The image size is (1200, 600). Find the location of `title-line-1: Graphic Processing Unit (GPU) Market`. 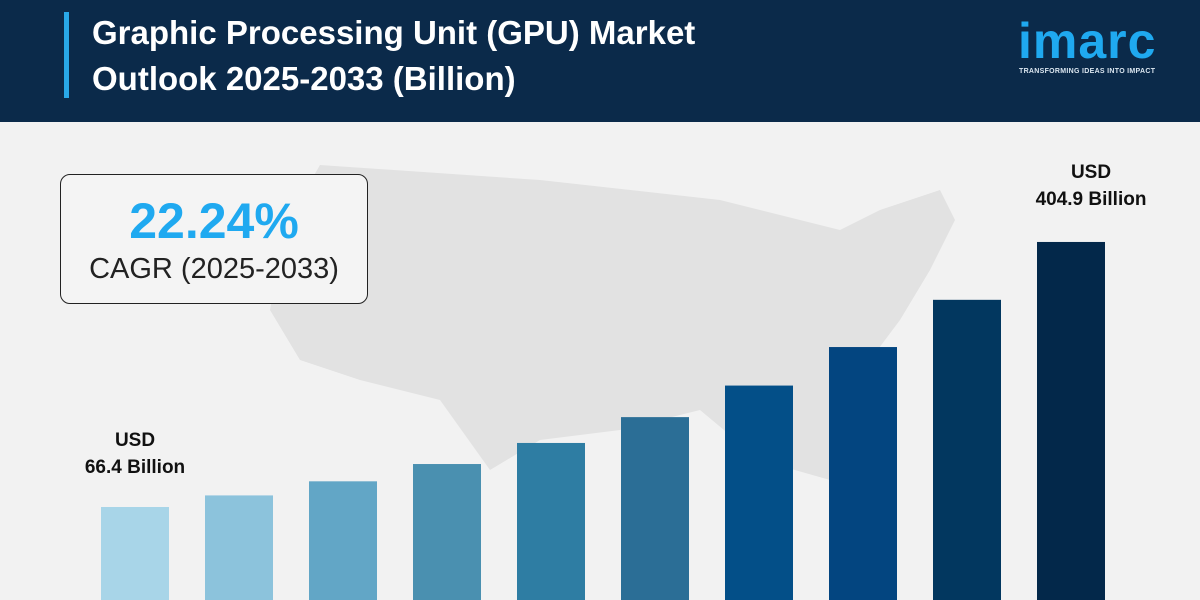

title-line-1: Graphic Processing Unit (GPU) Market is located at coordinates (394, 32).